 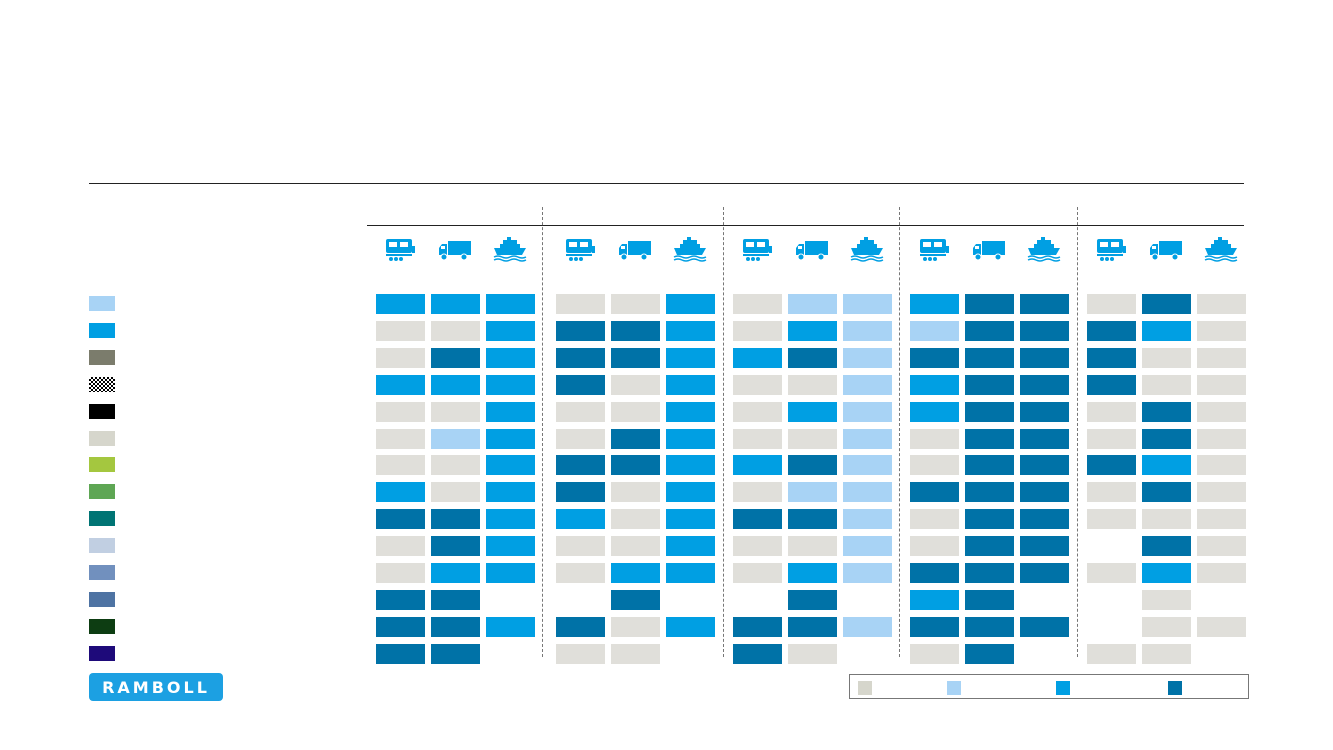 I want to click on group-header-rule, so click(x=805, y=225).